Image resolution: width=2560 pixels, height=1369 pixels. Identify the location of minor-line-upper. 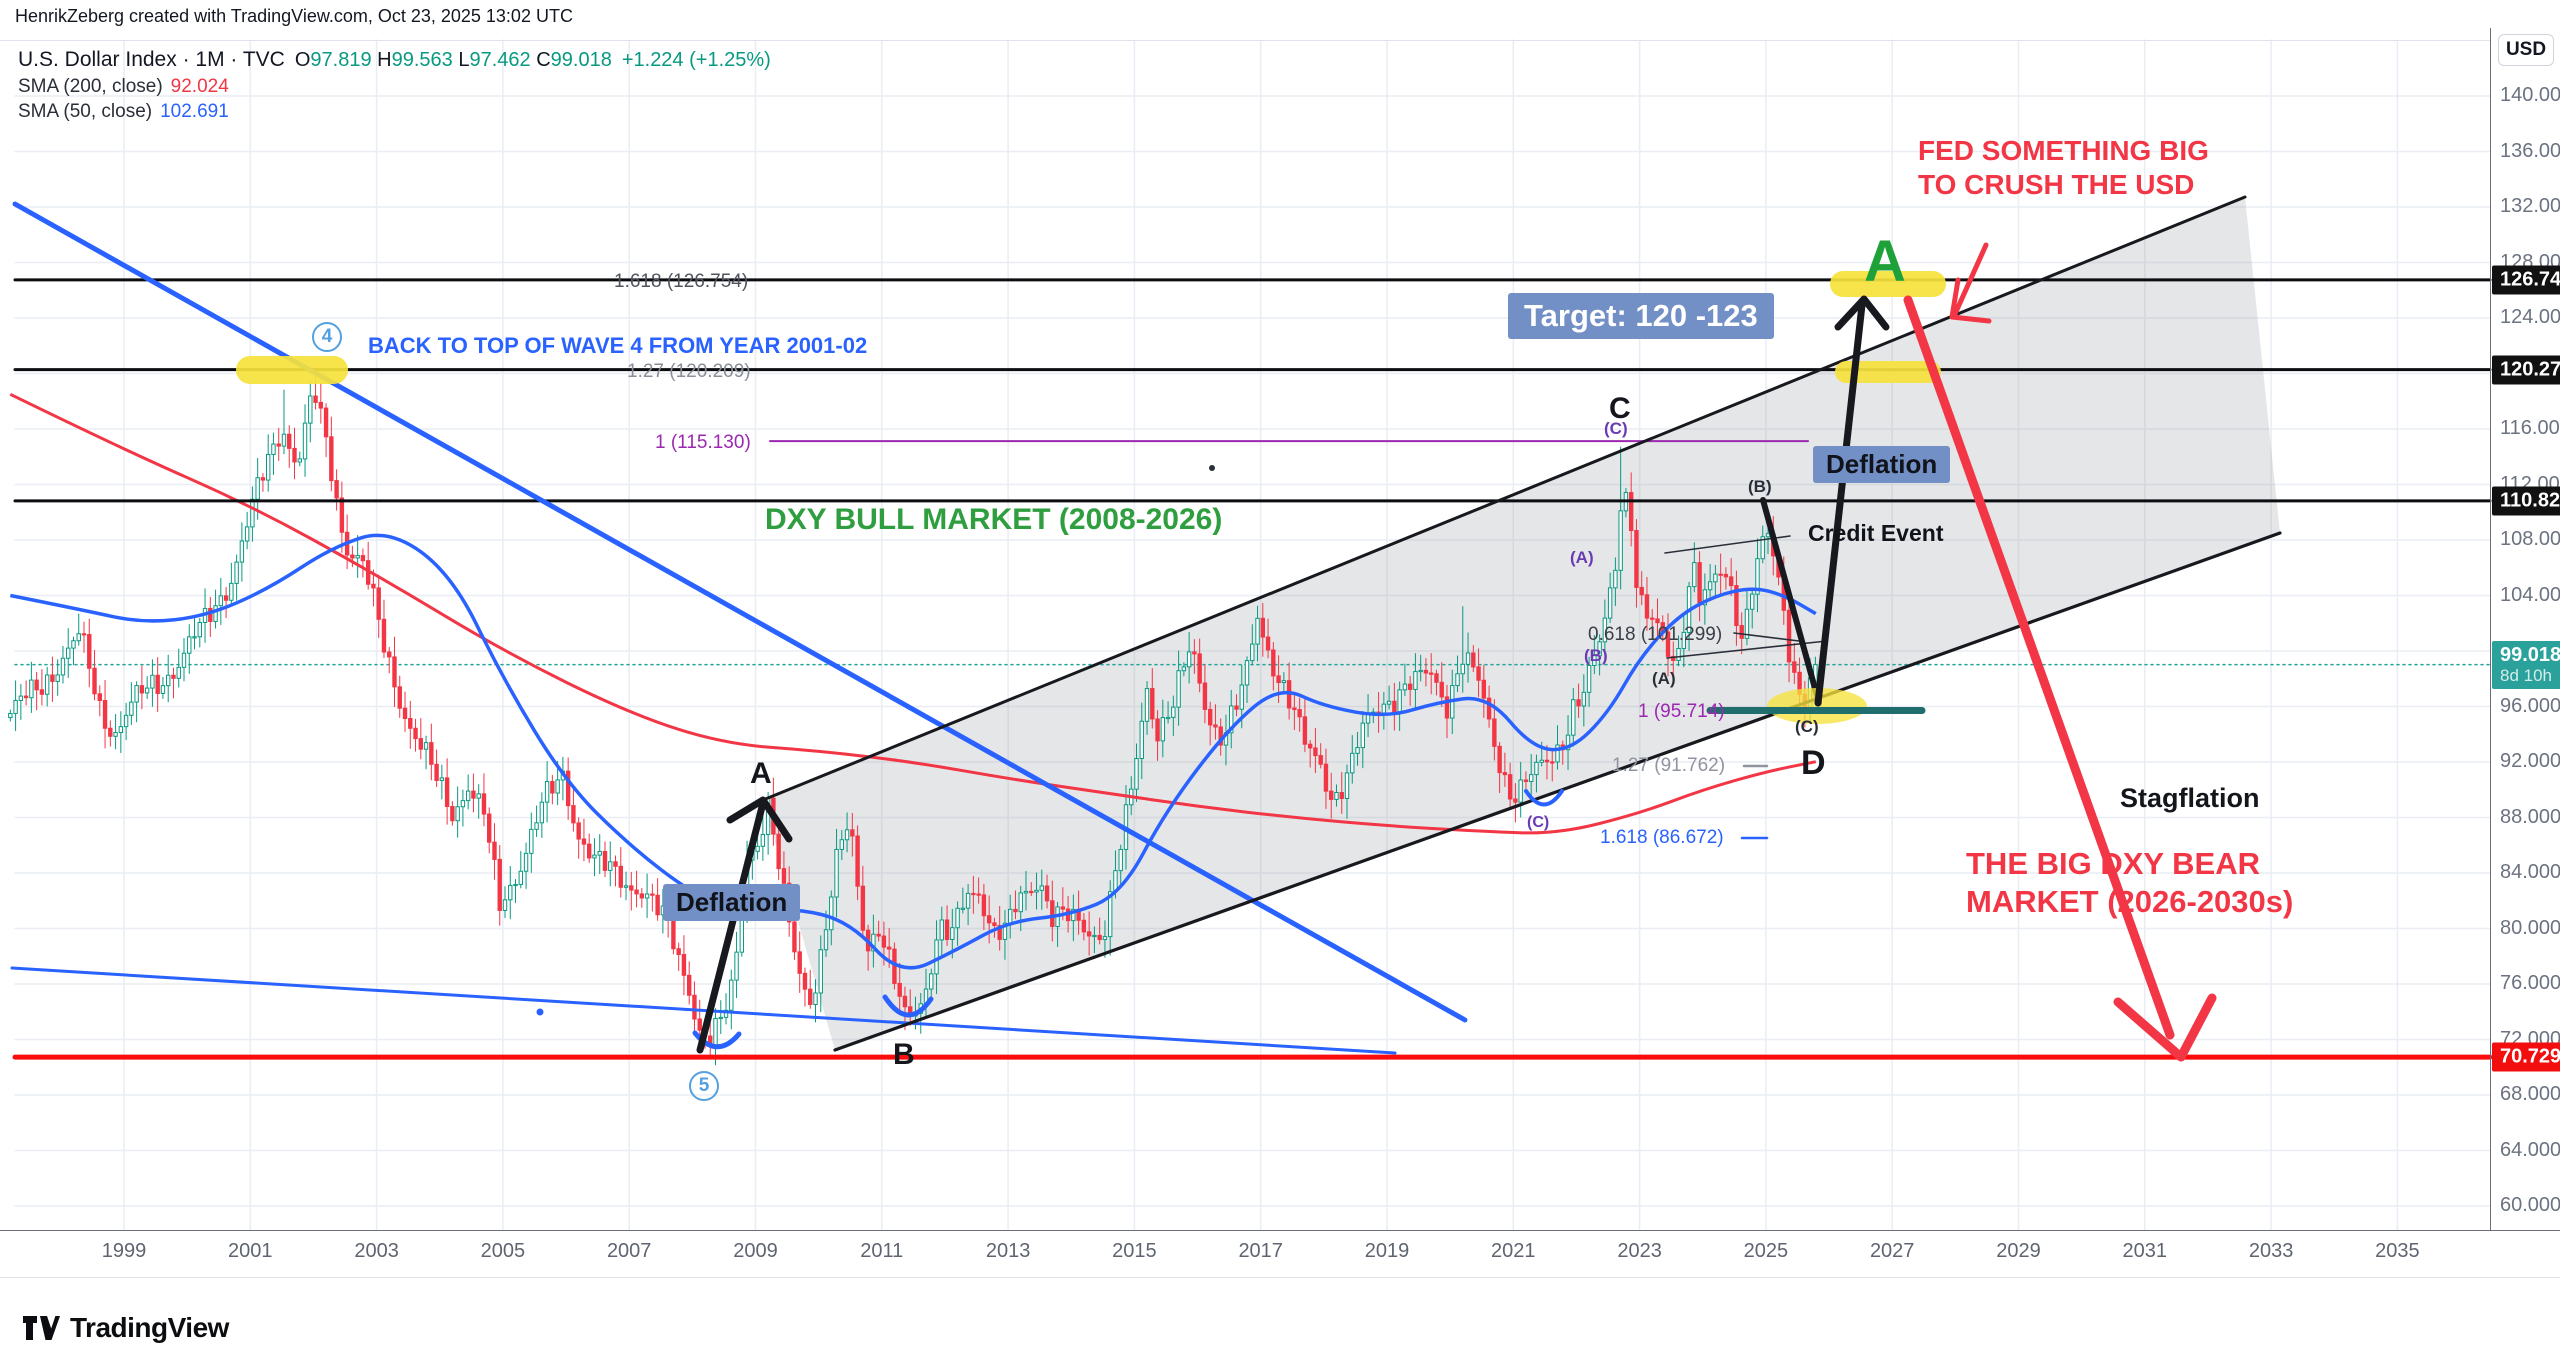
(1727, 544).